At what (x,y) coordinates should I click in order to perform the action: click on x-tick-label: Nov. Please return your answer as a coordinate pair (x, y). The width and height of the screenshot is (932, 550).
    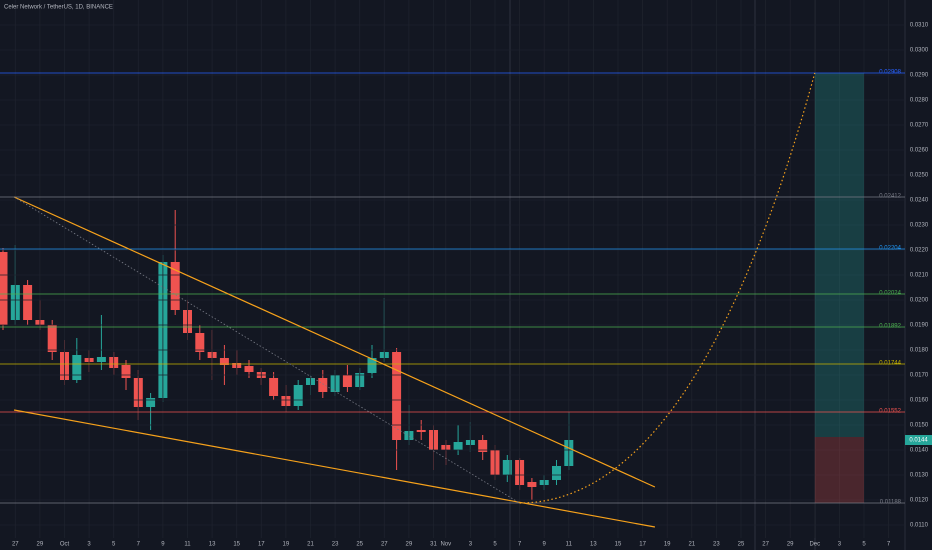
    Looking at the image, I should click on (445, 545).